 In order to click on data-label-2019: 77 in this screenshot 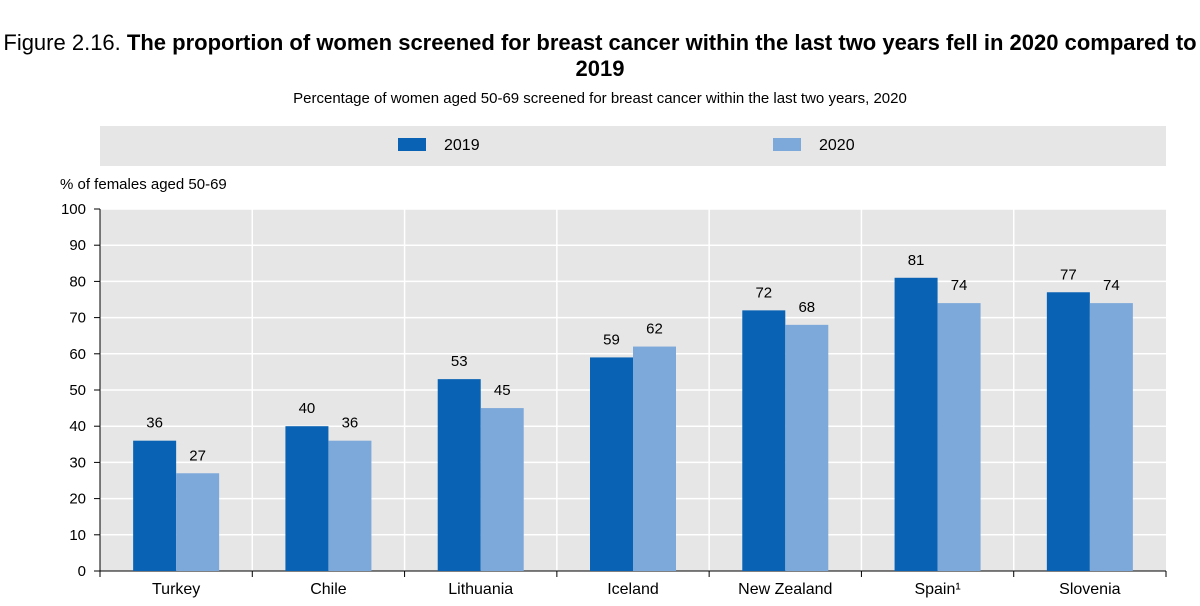, I will do `click(1068, 274)`.